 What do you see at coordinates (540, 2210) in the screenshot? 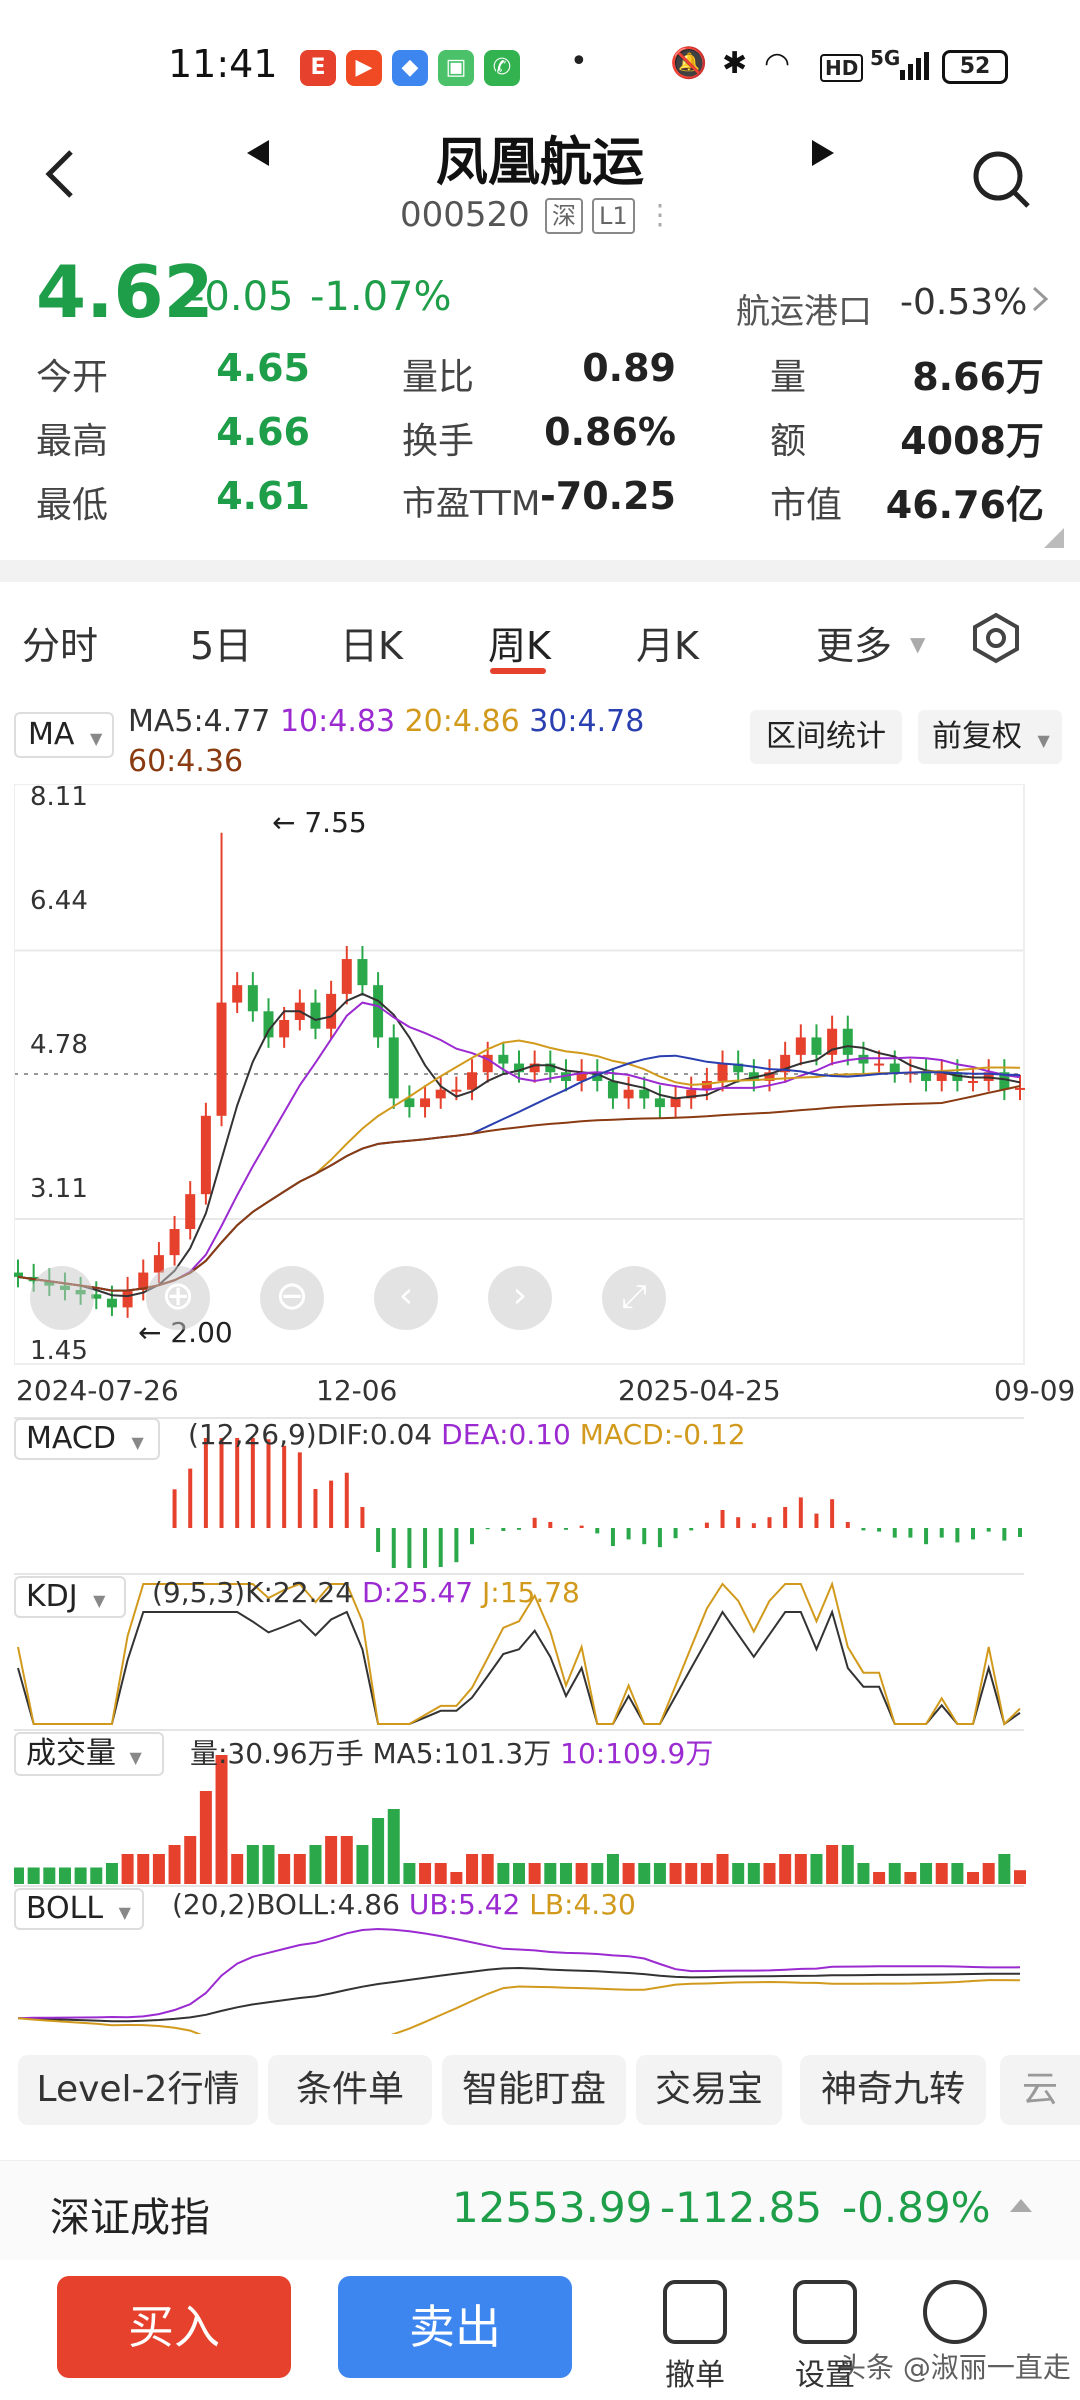
I see `index-bar: 深证成指 12553.99 -112.85 -0.89%` at bounding box center [540, 2210].